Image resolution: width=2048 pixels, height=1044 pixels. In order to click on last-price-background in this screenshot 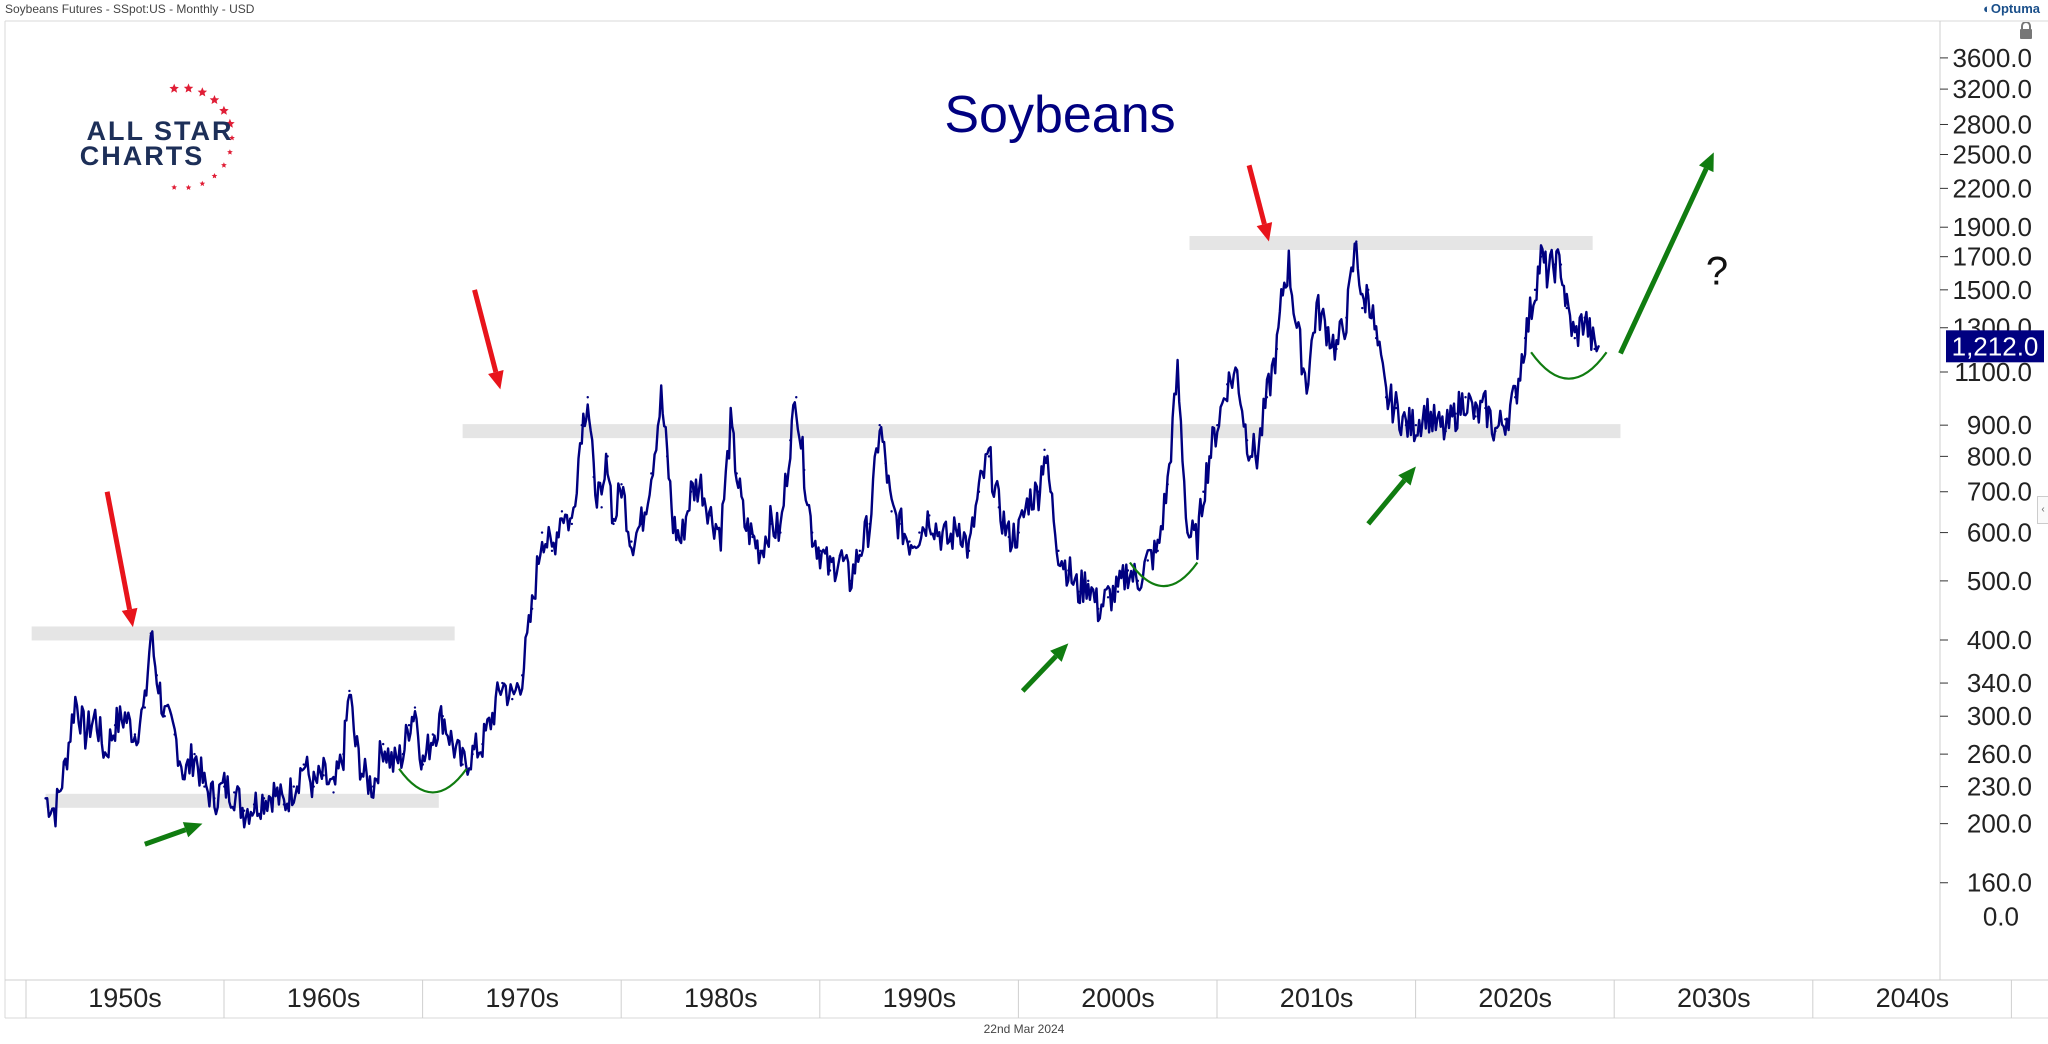, I will do `click(1995, 346)`.